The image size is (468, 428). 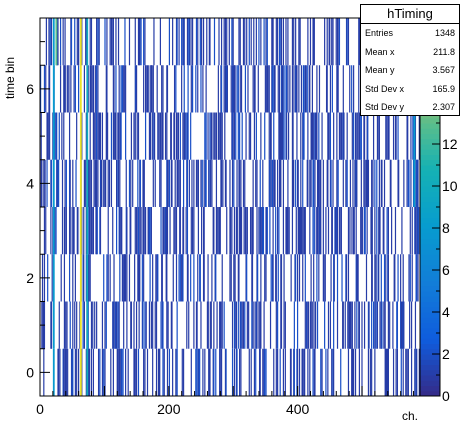 I want to click on stats-row: Std Dev y 2.307, so click(x=410, y=107).